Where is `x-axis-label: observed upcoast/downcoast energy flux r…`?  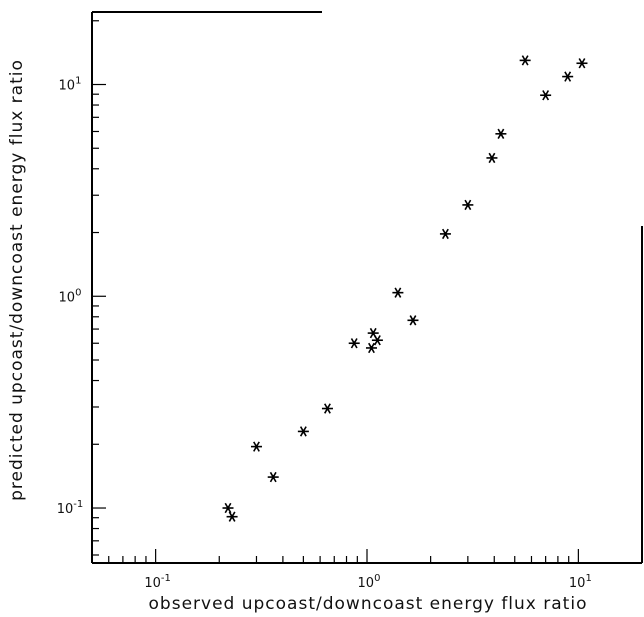
x-axis-label: observed upcoast/downcoast energy flux r… is located at coordinates (368, 604).